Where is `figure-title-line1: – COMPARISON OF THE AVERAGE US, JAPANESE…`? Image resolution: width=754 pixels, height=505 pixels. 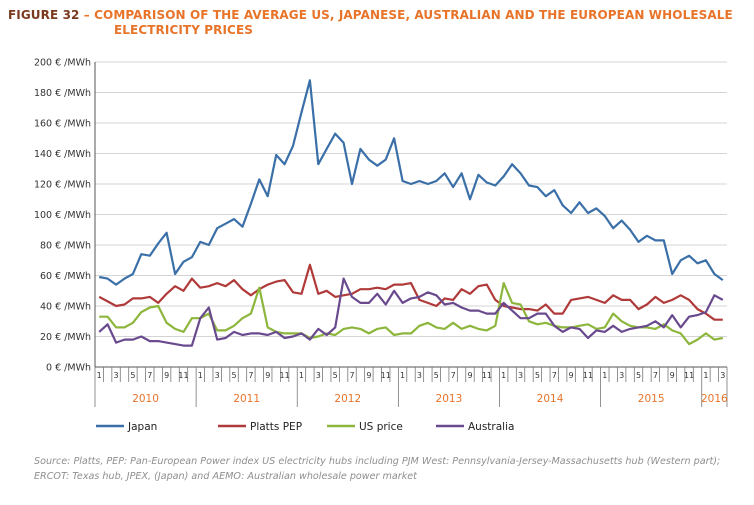
figure-title-line1: – COMPARISON OF THE AVERAGE US, JAPANESE… is located at coordinates (406, 15).